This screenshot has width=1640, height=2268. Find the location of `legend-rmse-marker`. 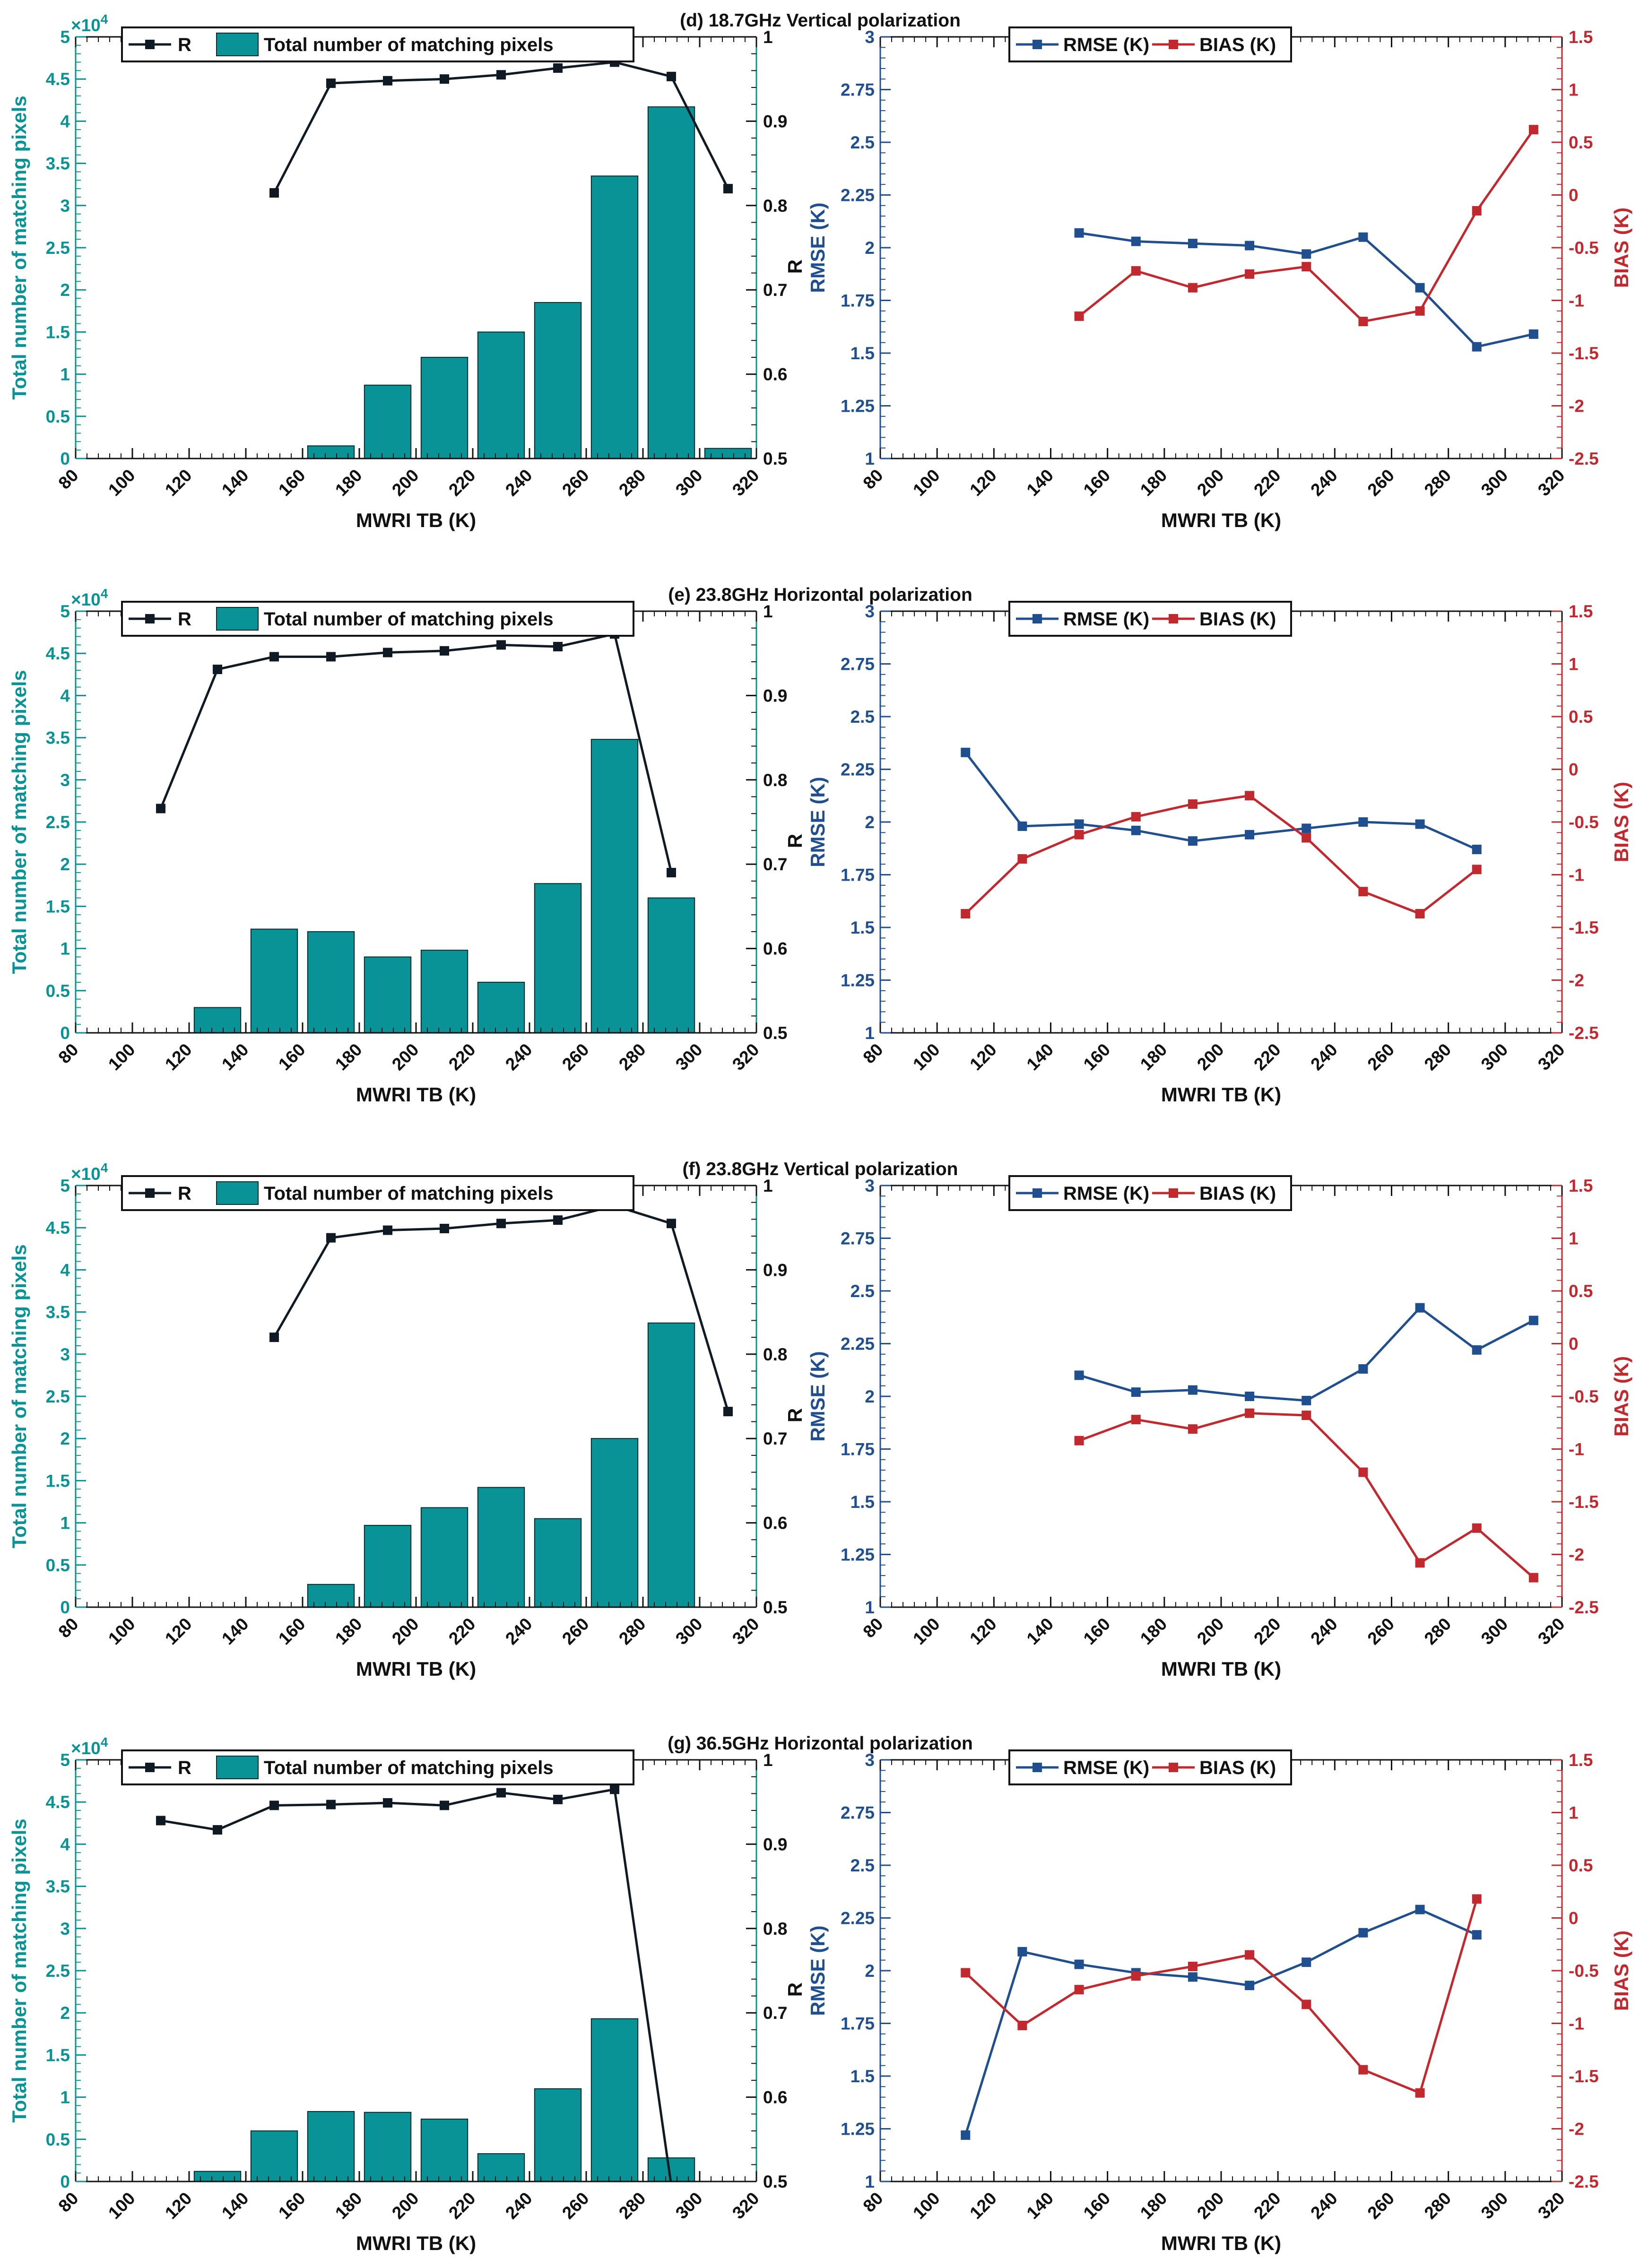

legend-rmse-marker is located at coordinates (1037, 45).